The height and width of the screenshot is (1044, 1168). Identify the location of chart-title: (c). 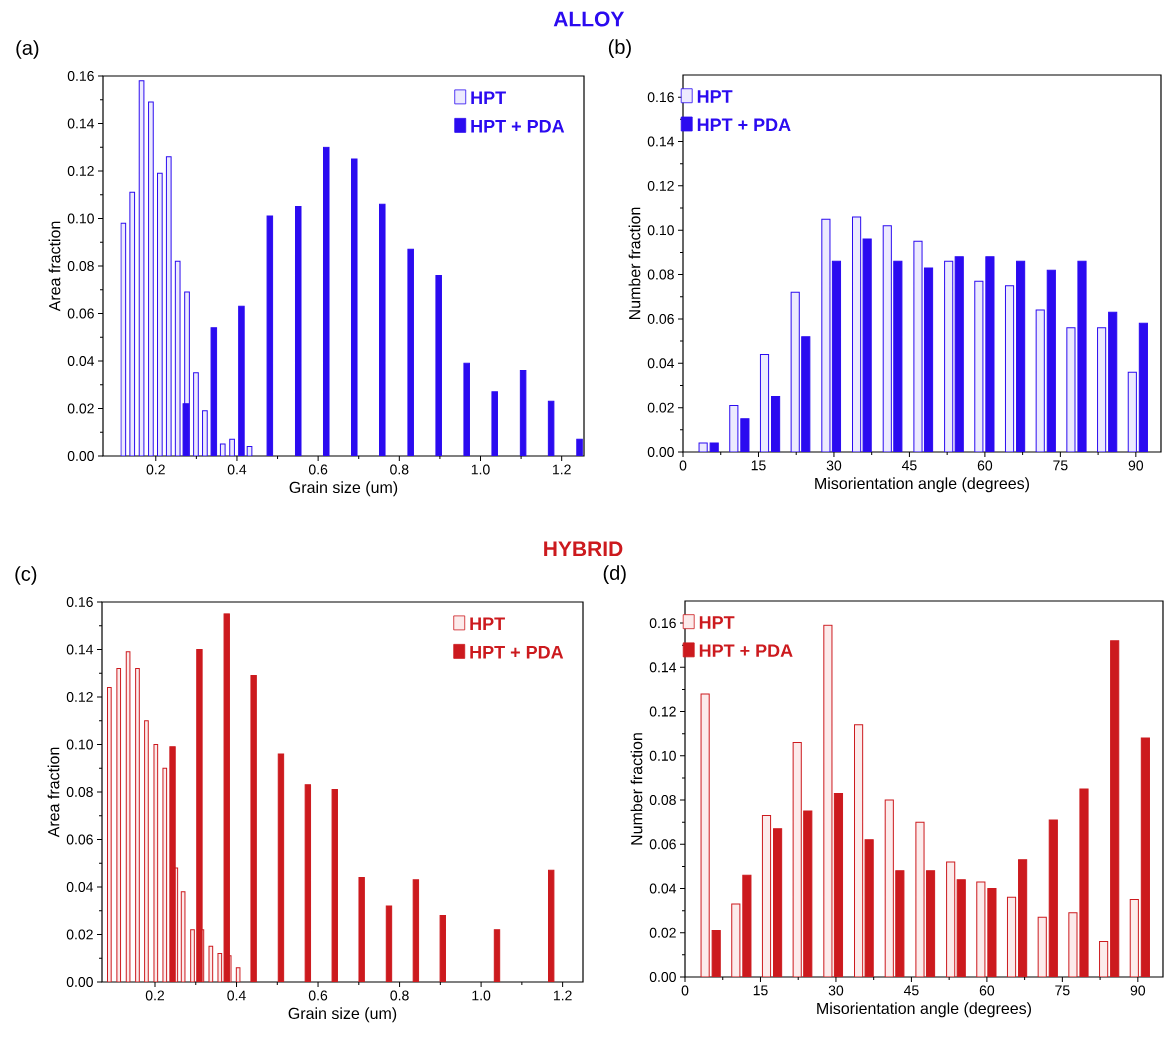
(26, 575).